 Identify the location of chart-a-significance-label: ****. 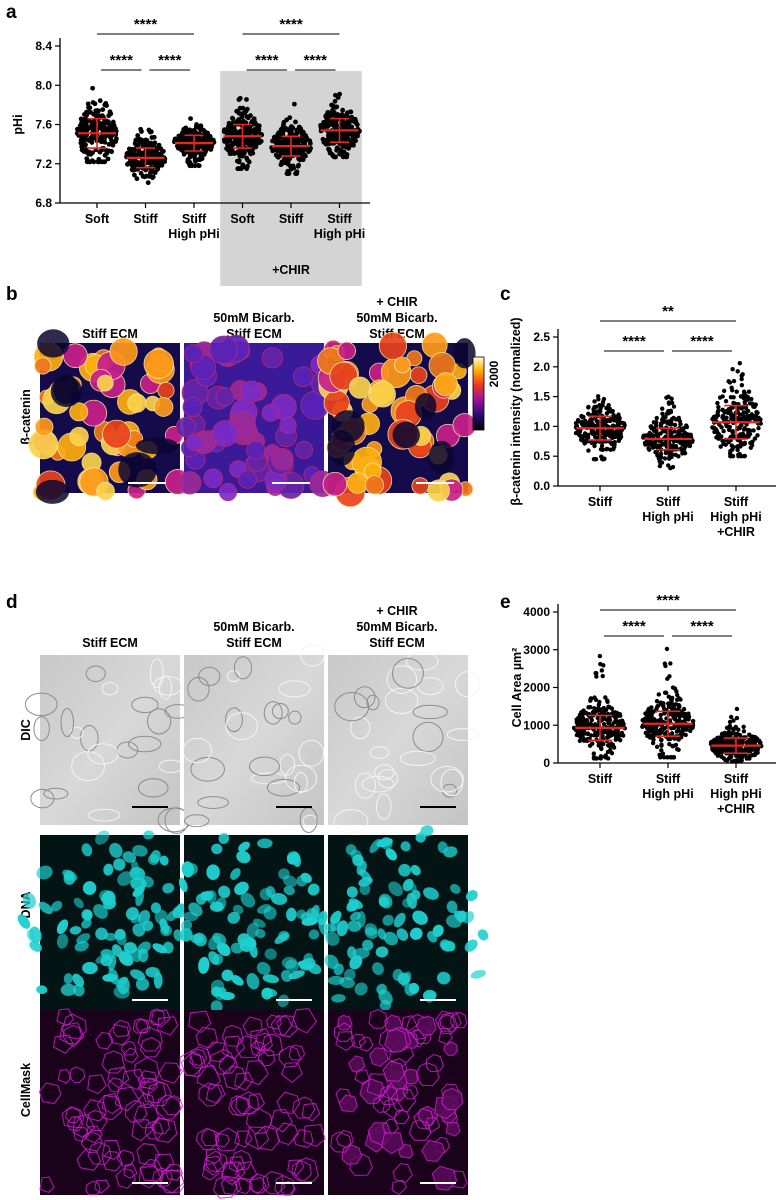
(267, 60).